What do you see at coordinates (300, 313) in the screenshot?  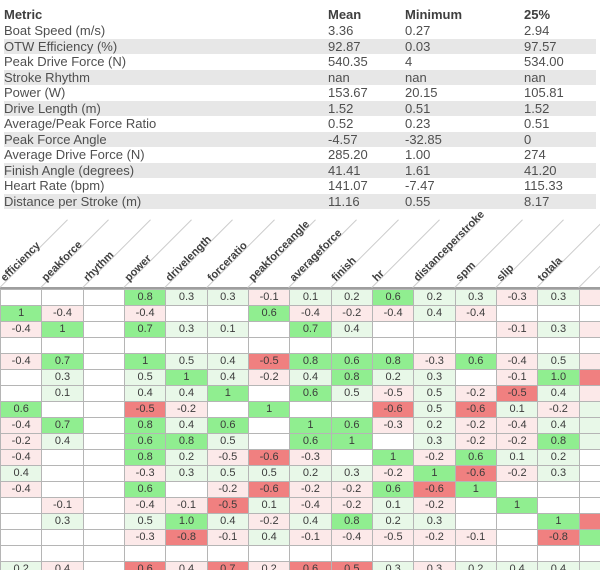 I see `matrix-row: 1 -0.4 -0.4 0.6 -0.4 -0.2 -0.4 0.4 -0.4` at bounding box center [300, 313].